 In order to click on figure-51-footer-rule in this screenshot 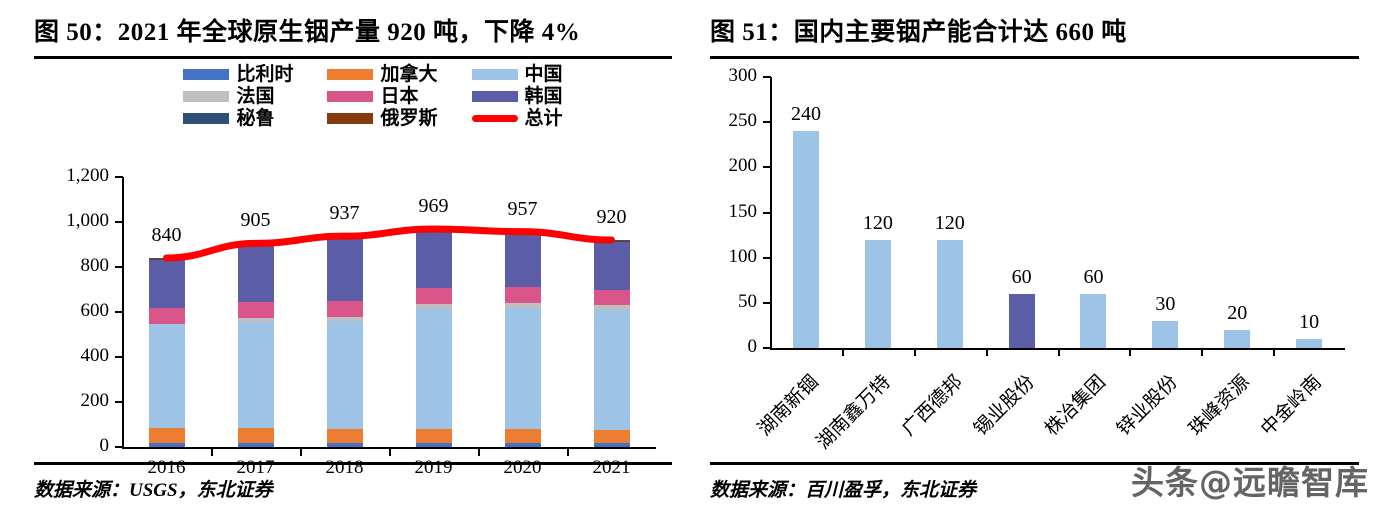, I will do `click(1034, 463)`.